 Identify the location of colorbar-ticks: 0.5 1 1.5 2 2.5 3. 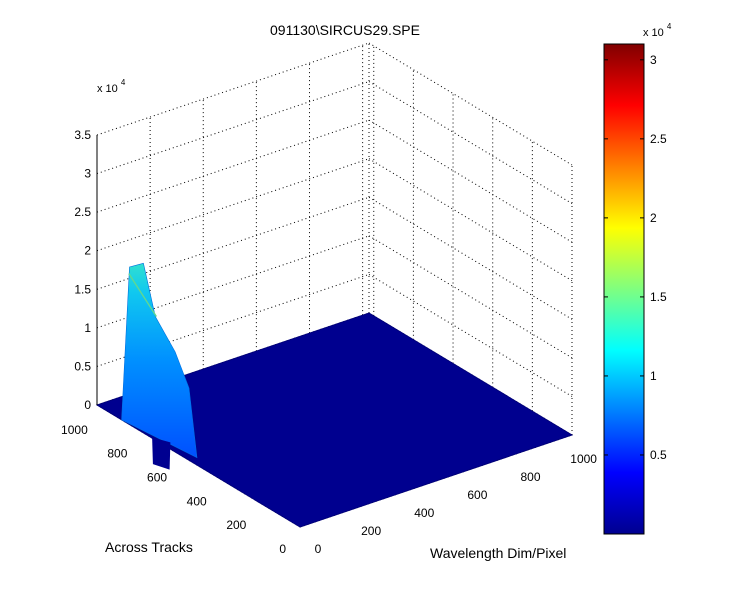
(635, 257).